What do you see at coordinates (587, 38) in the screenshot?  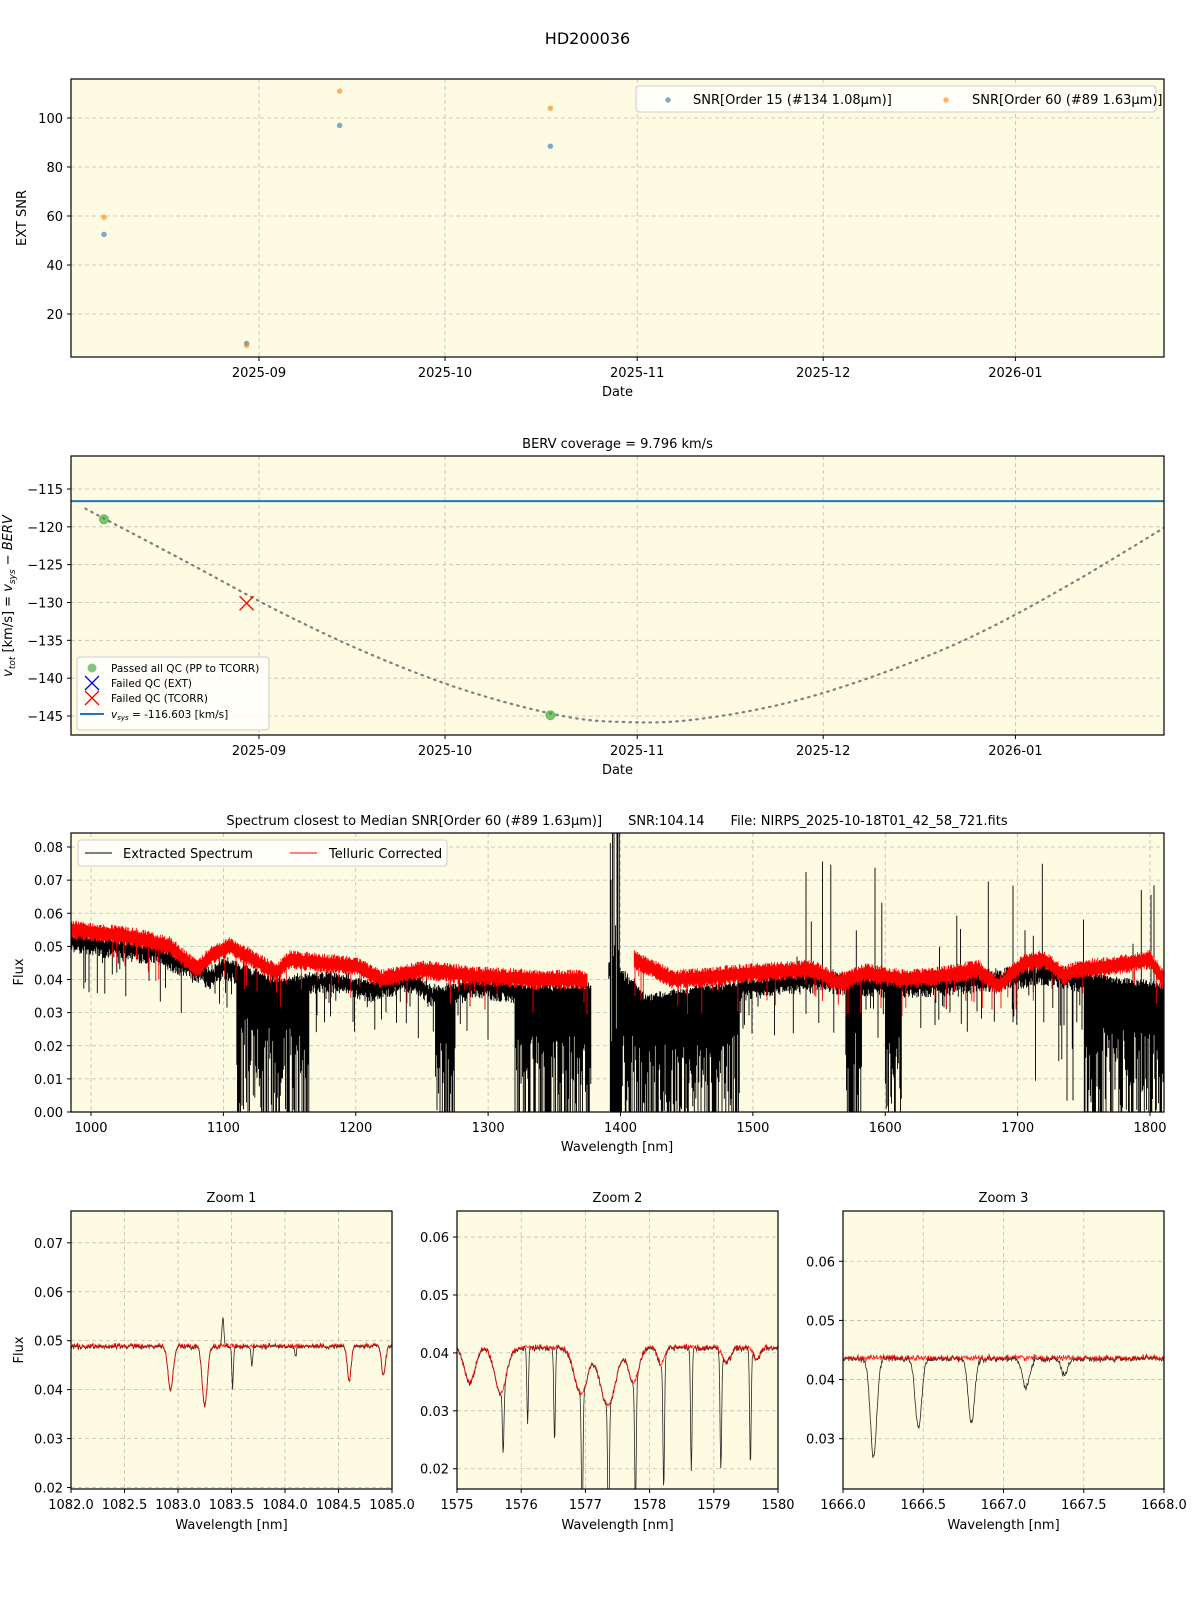 I see `figure-title: HD200036` at bounding box center [587, 38].